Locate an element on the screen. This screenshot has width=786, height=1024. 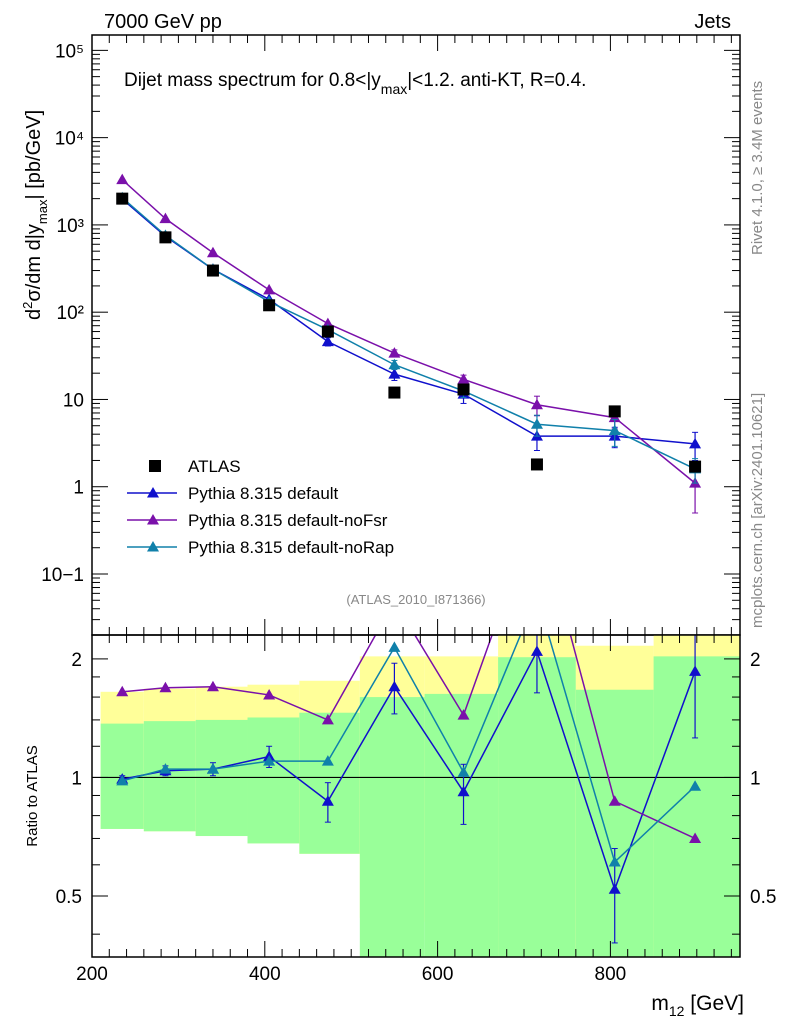
main-ytick-label: 10³ is located at coordinates (70, 226).